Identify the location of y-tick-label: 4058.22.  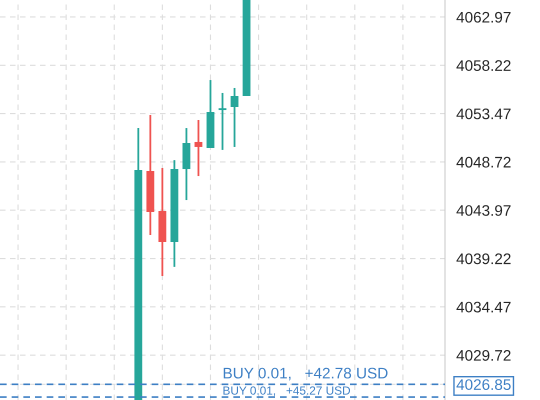
(483, 65).